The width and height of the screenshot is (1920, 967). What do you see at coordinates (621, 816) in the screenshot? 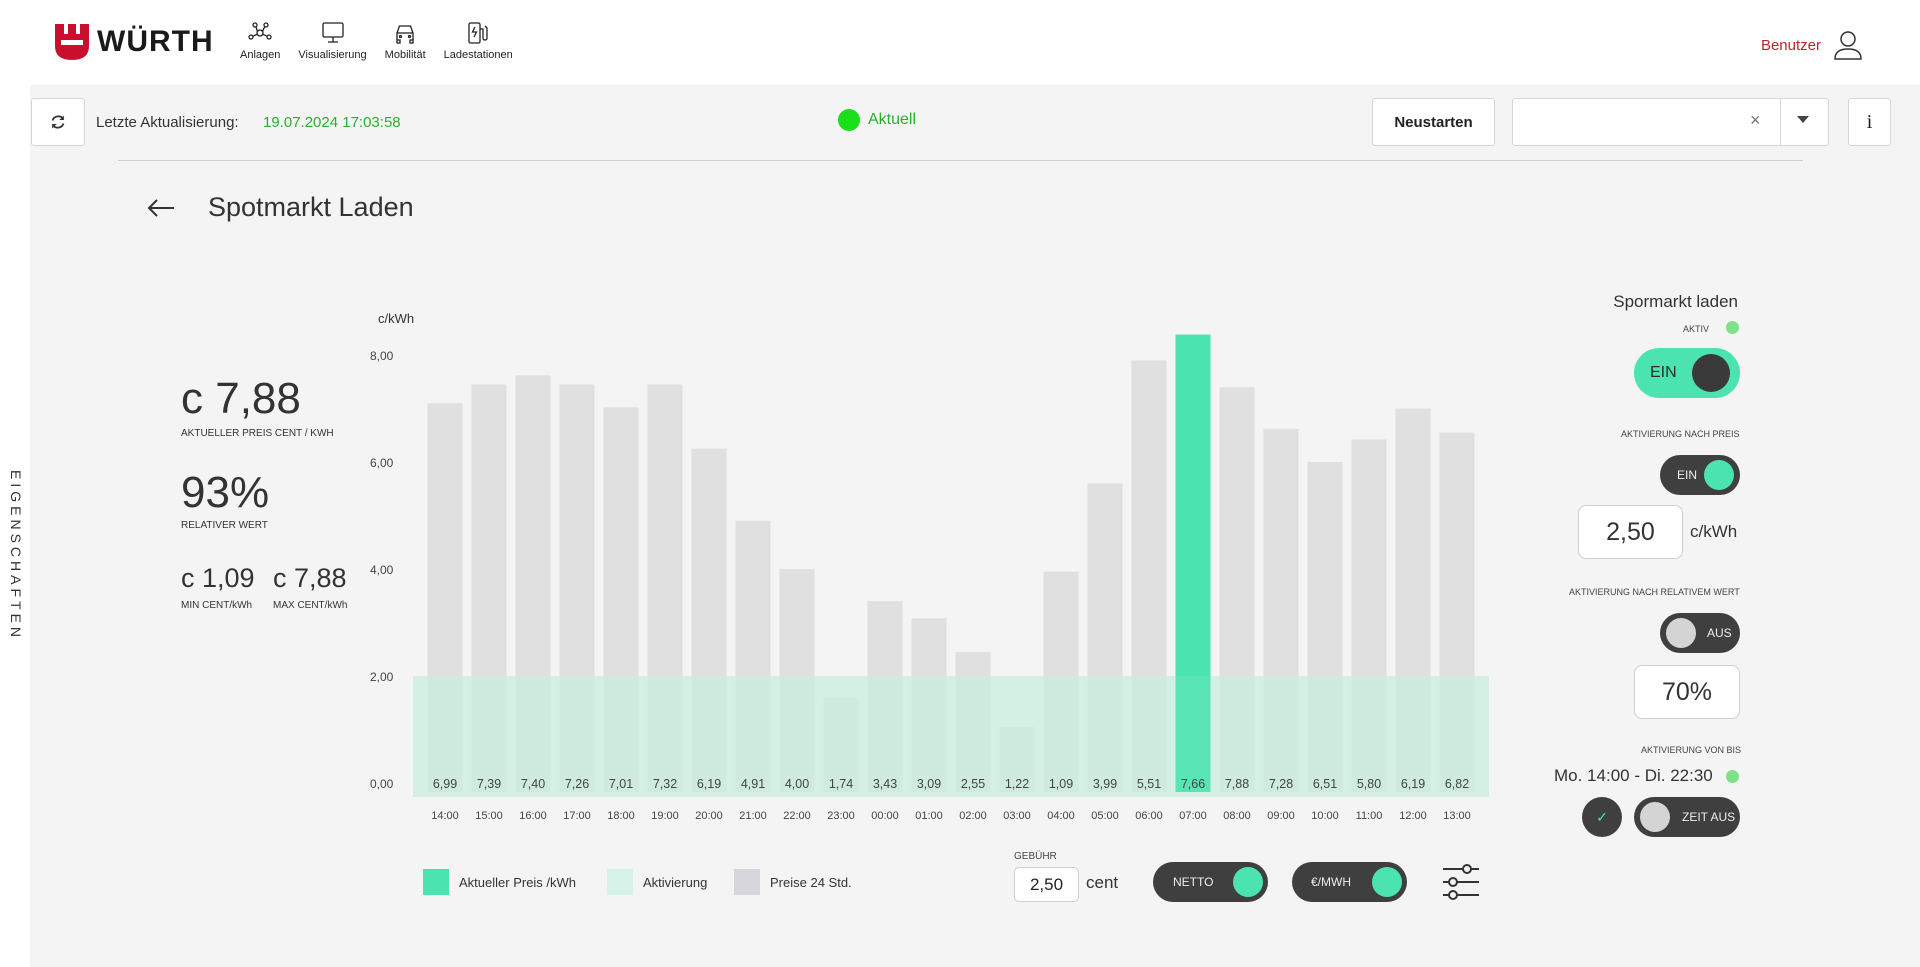
I see `x-tick-label: 18:00` at bounding box center [621, 816].